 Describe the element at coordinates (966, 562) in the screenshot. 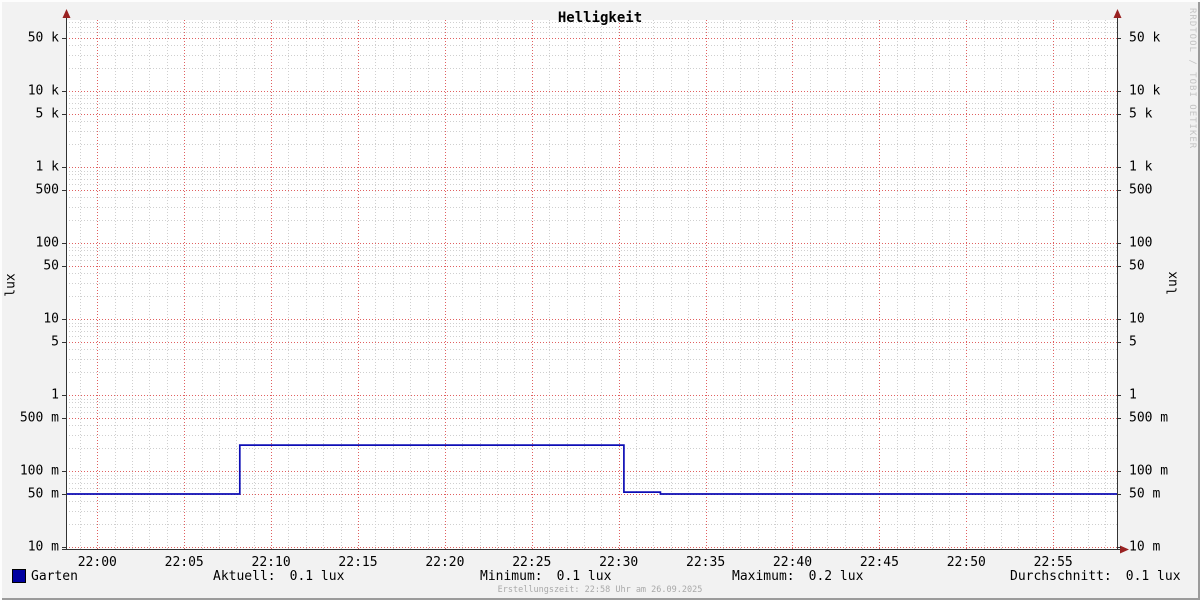

I see `x-tick-label: 22:50` at that location.